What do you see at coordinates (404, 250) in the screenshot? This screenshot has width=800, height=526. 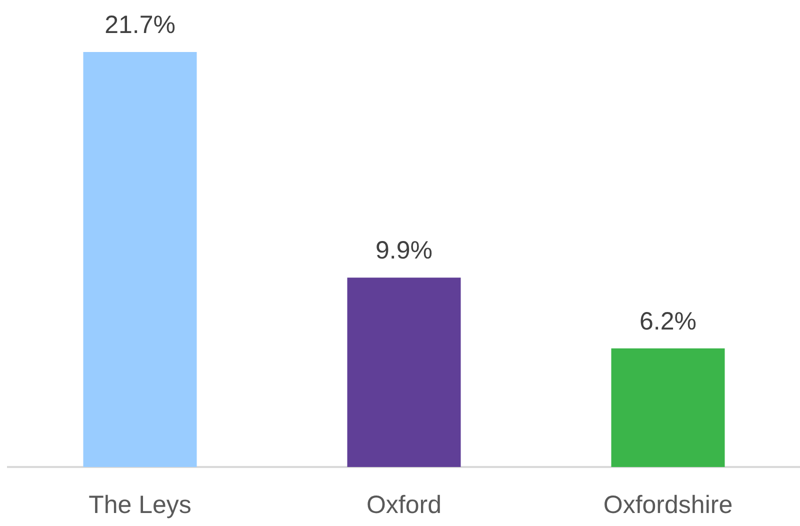 I see `data-label: 9.9%` at bounding box center [404, 250].